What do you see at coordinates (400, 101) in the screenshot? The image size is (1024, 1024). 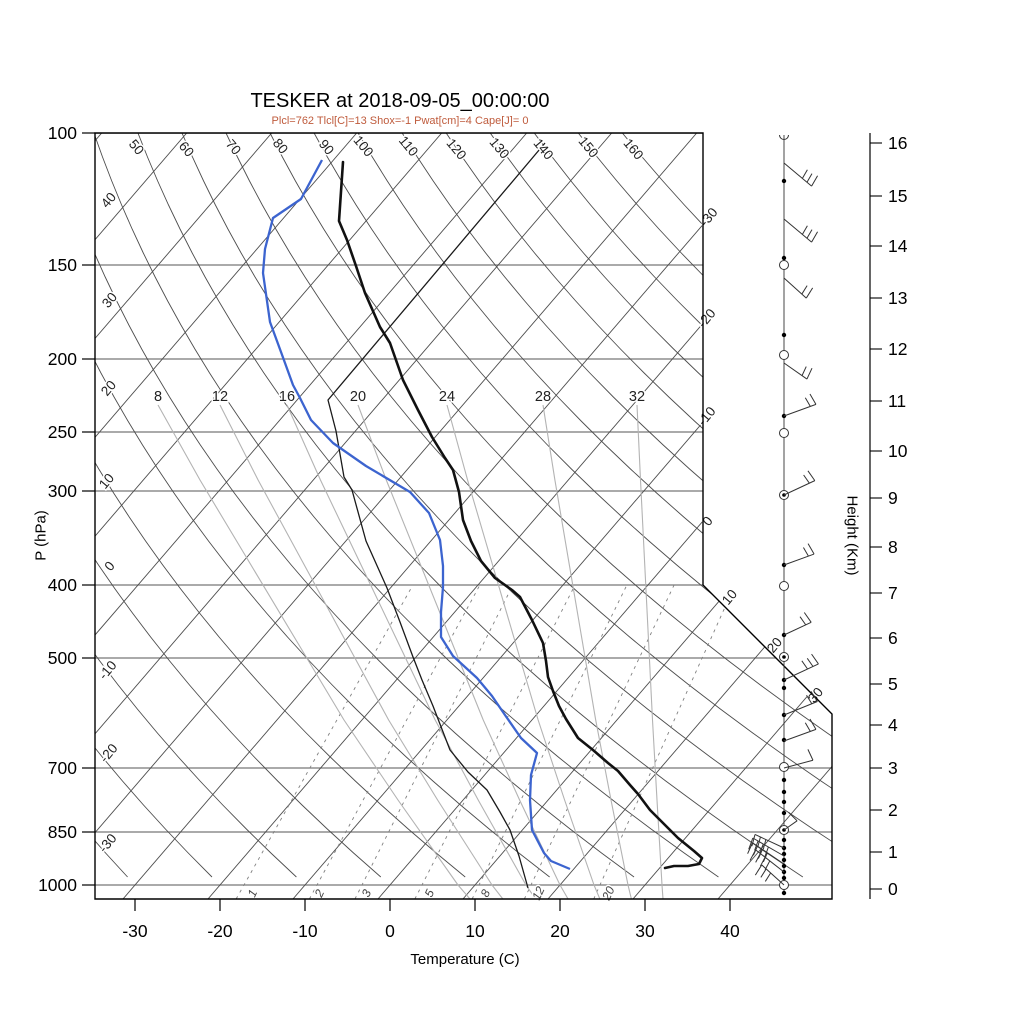 I see `chart-title: TESKER at 2018-09-05_00:00:00` at bounding box center [400, 101].